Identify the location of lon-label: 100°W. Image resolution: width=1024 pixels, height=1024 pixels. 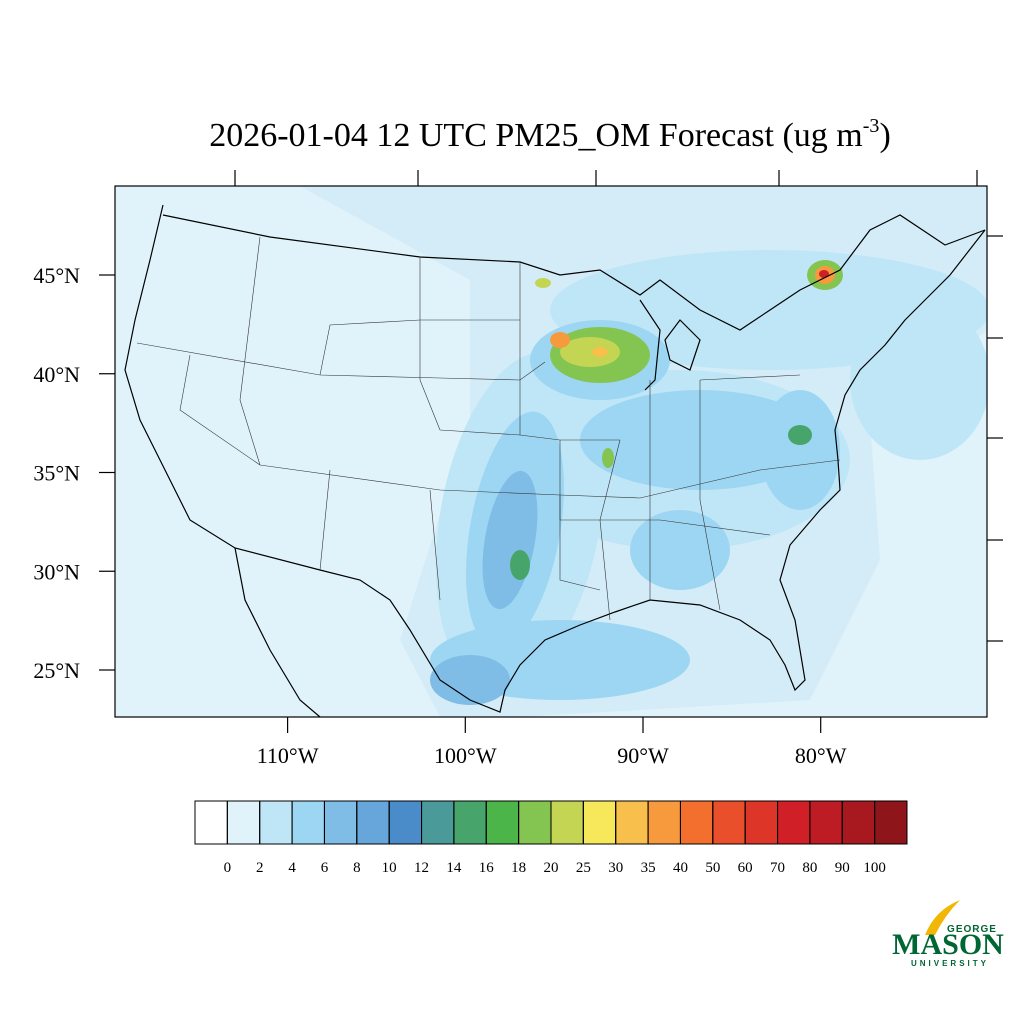
(465, 755).